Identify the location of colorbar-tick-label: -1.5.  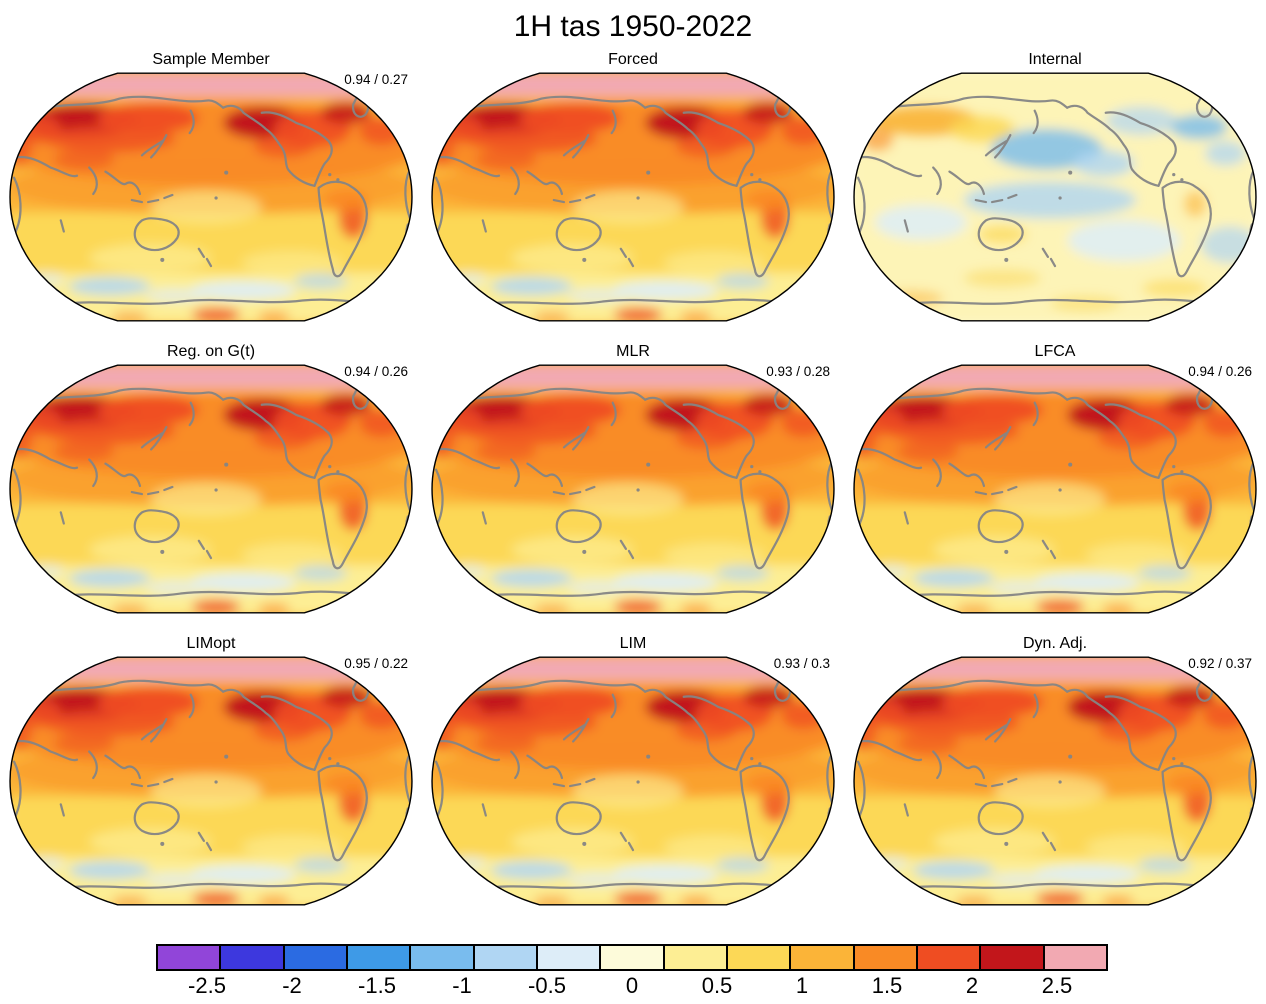
(377, 985).